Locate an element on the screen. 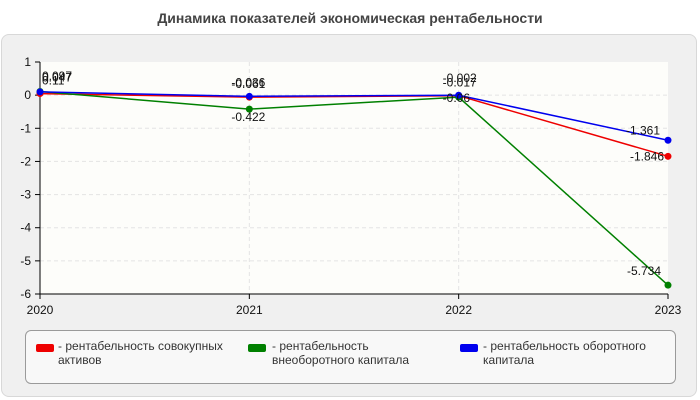 This screenshot has width=700, height=400. series-line is located at coordinates (354, 116).